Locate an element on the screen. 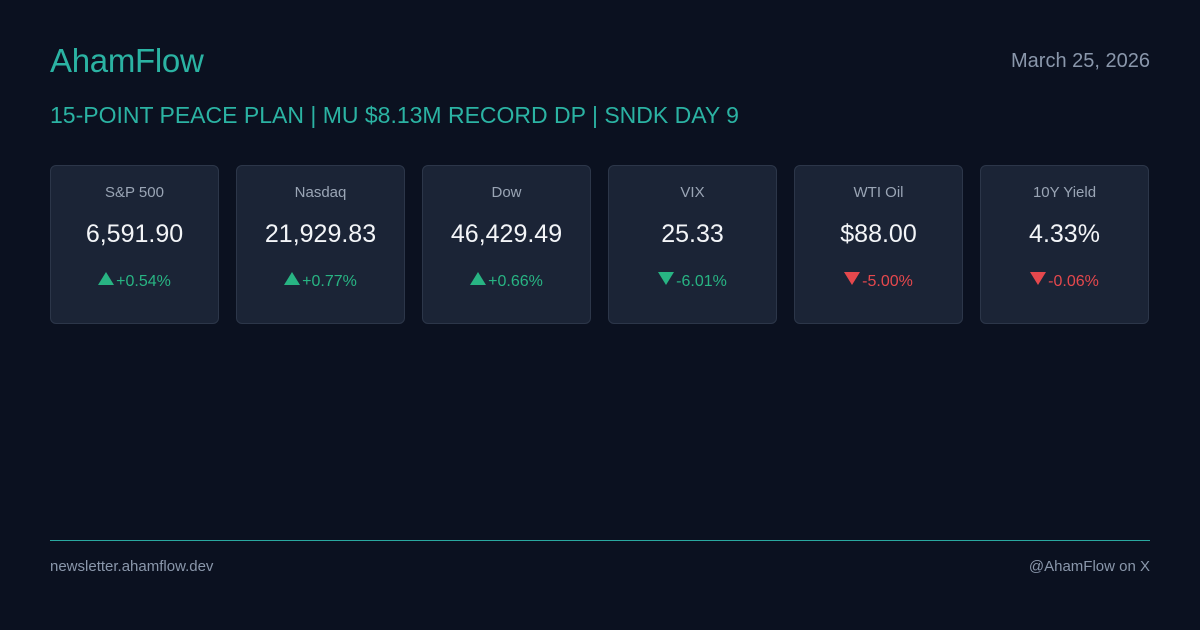  market-card-change: +0.54% is located at coordinates (134, 282).